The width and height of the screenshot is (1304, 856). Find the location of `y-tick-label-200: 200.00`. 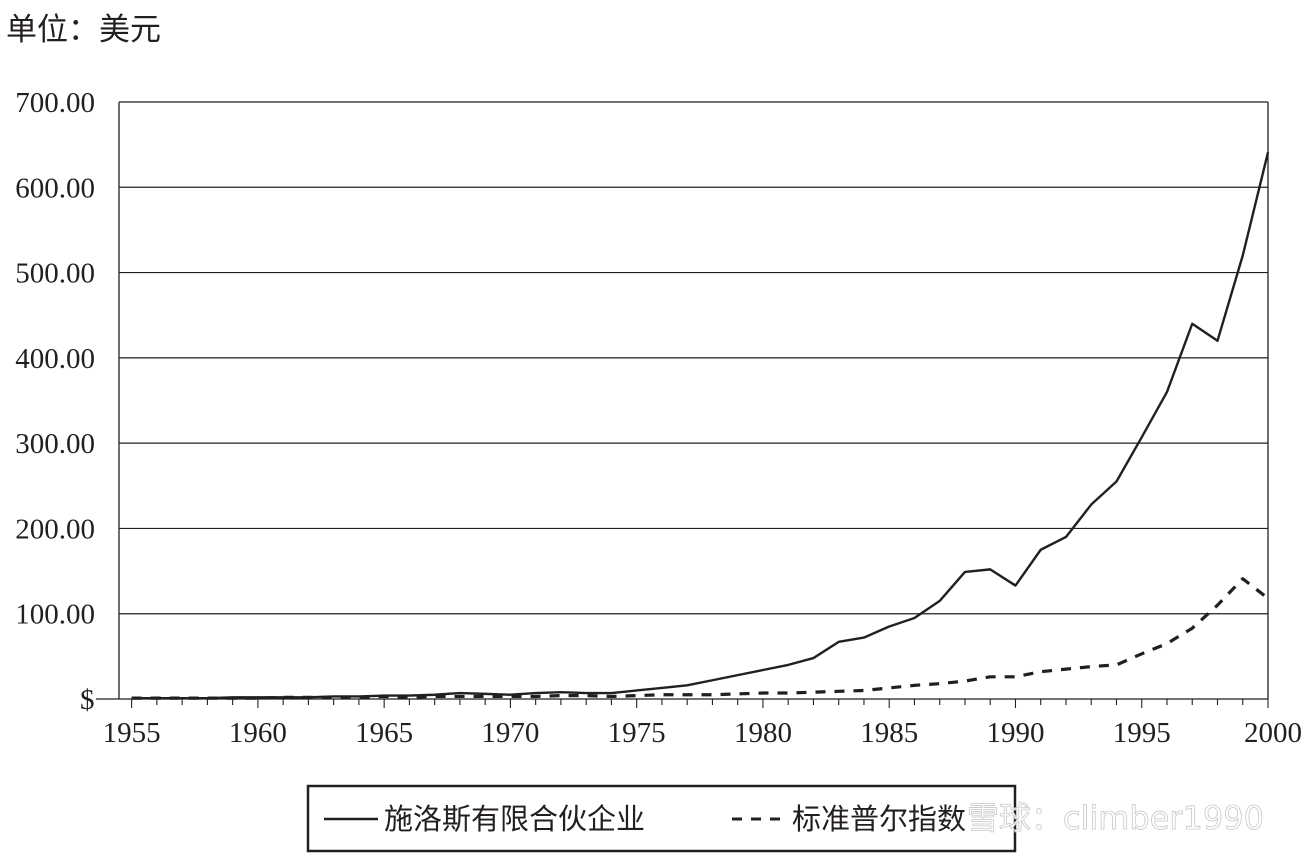

y-tick-label-200: 200.00 is located at coordinates (55, 529).